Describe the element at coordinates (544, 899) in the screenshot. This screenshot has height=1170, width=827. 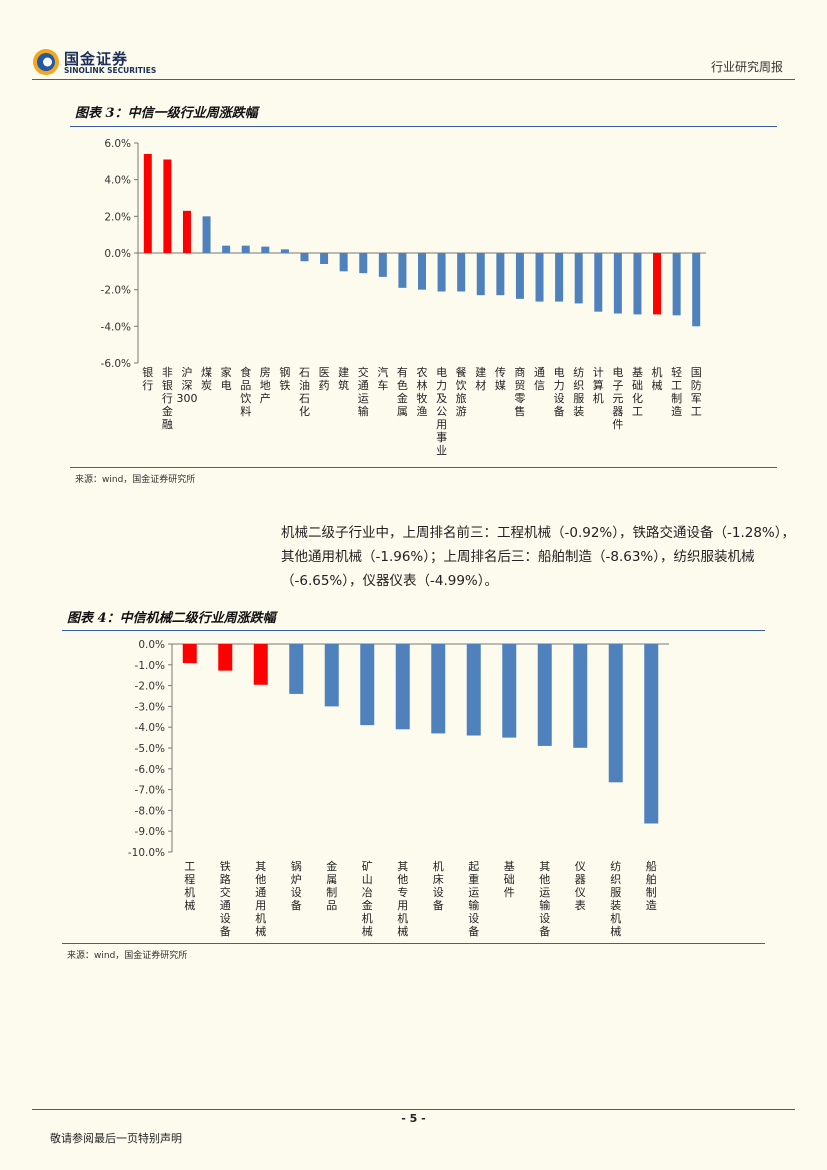
I see `fig4-x-label: 其他运输设备` at that location.